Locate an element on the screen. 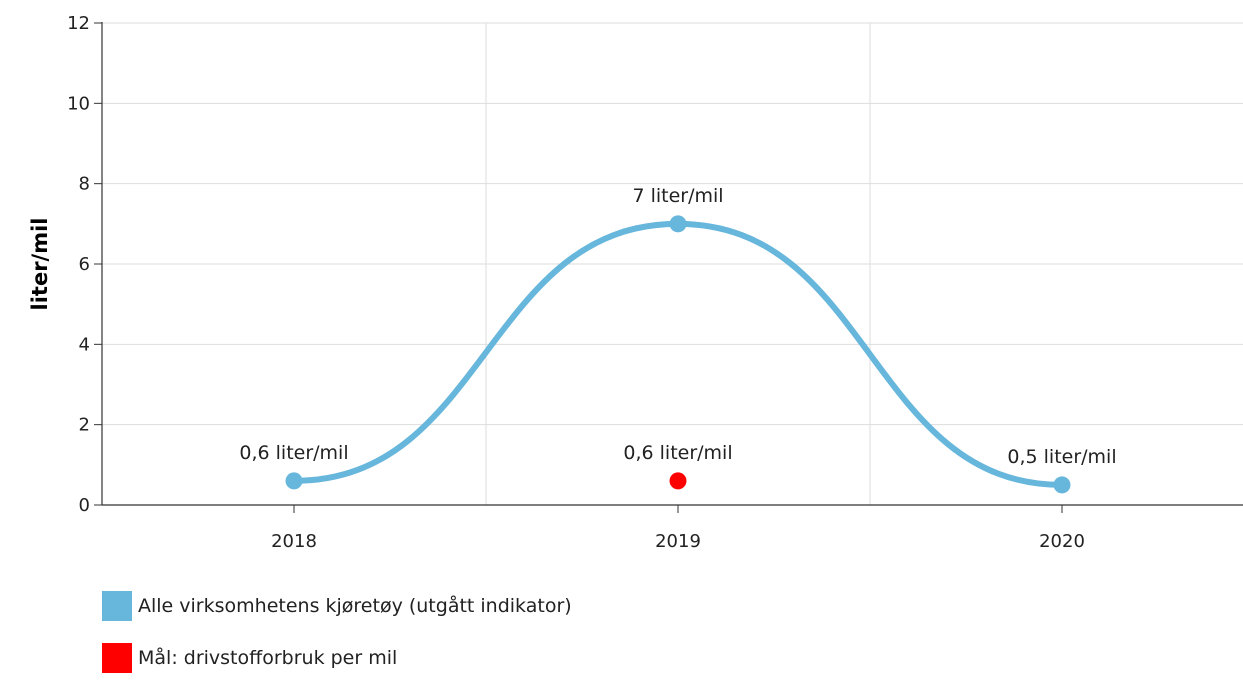 Image resolution: width=1243 pixels, height=694 pixels. legend-label-target: Mål: drivstofforbruk per mil is located at coordinates (268, 658).